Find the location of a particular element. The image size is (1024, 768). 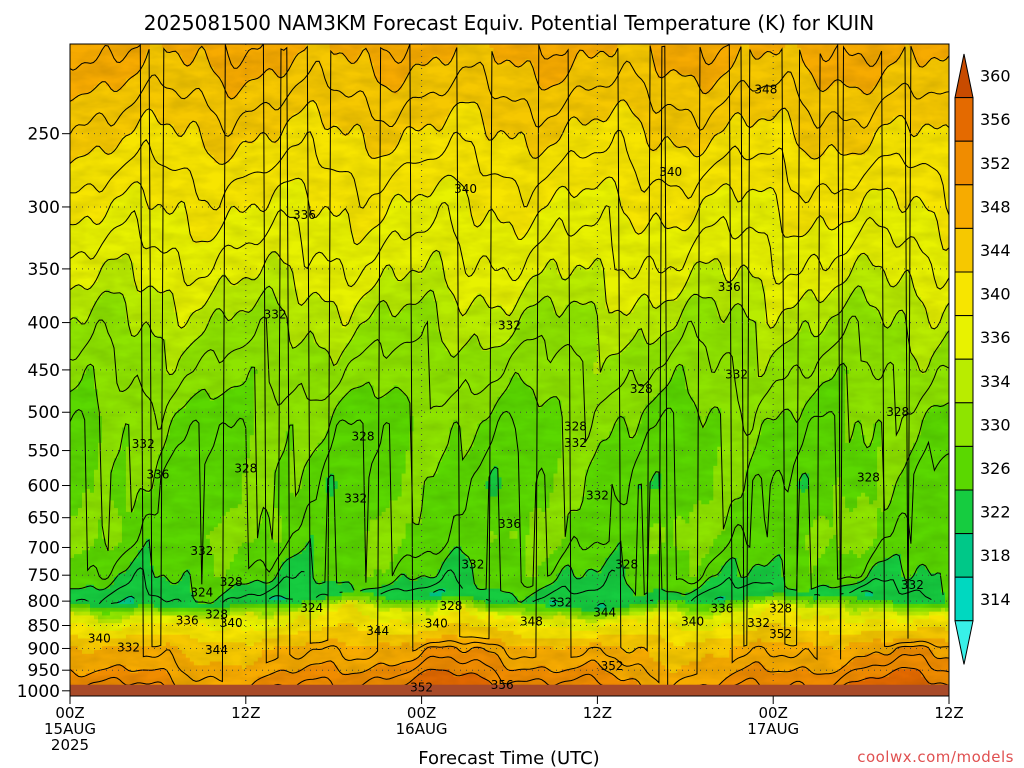

y-tick-label: 650 is located at coordinates (44, 519).